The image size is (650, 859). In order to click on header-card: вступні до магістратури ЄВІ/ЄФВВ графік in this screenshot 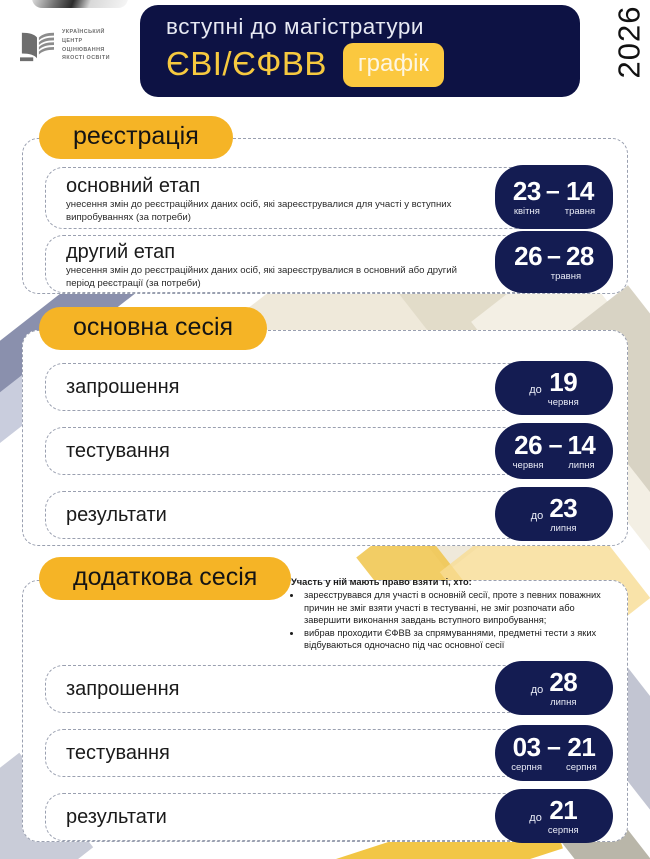, I will do `click(360, 51)`.